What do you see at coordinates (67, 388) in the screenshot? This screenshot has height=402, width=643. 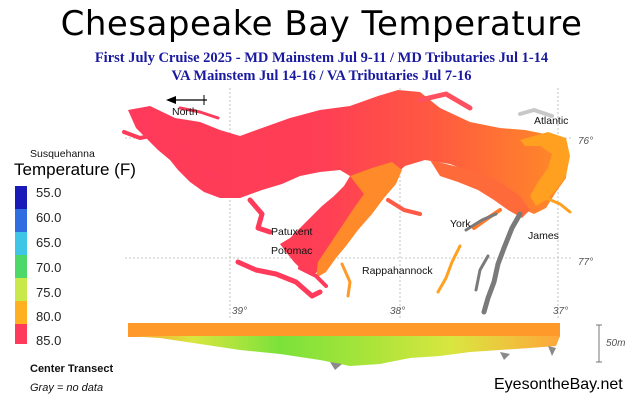 I see `gray-no-data-note: Gray = no data` at bounding box center [67, 388].